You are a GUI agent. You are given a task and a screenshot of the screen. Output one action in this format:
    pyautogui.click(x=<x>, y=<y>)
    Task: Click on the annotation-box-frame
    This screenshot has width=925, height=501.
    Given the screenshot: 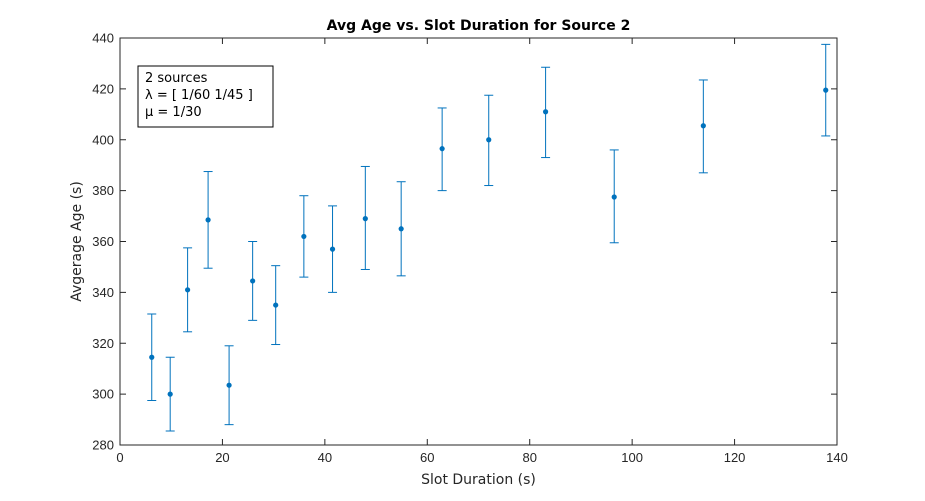 What is the action you would take?
    pyautogui.click(x=205, y=96)
    